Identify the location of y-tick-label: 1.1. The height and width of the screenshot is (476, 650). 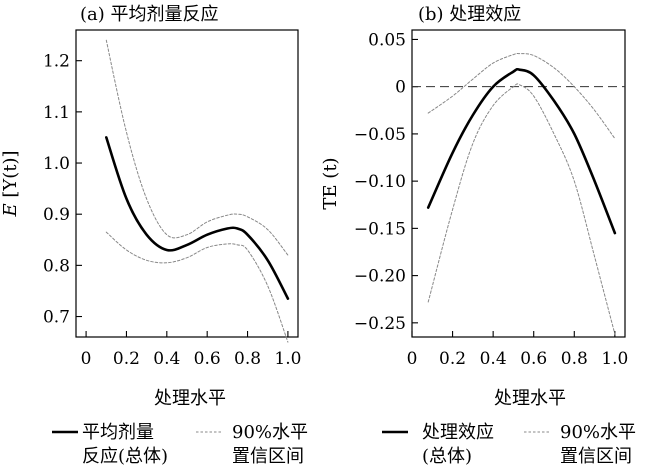
(56, 113).